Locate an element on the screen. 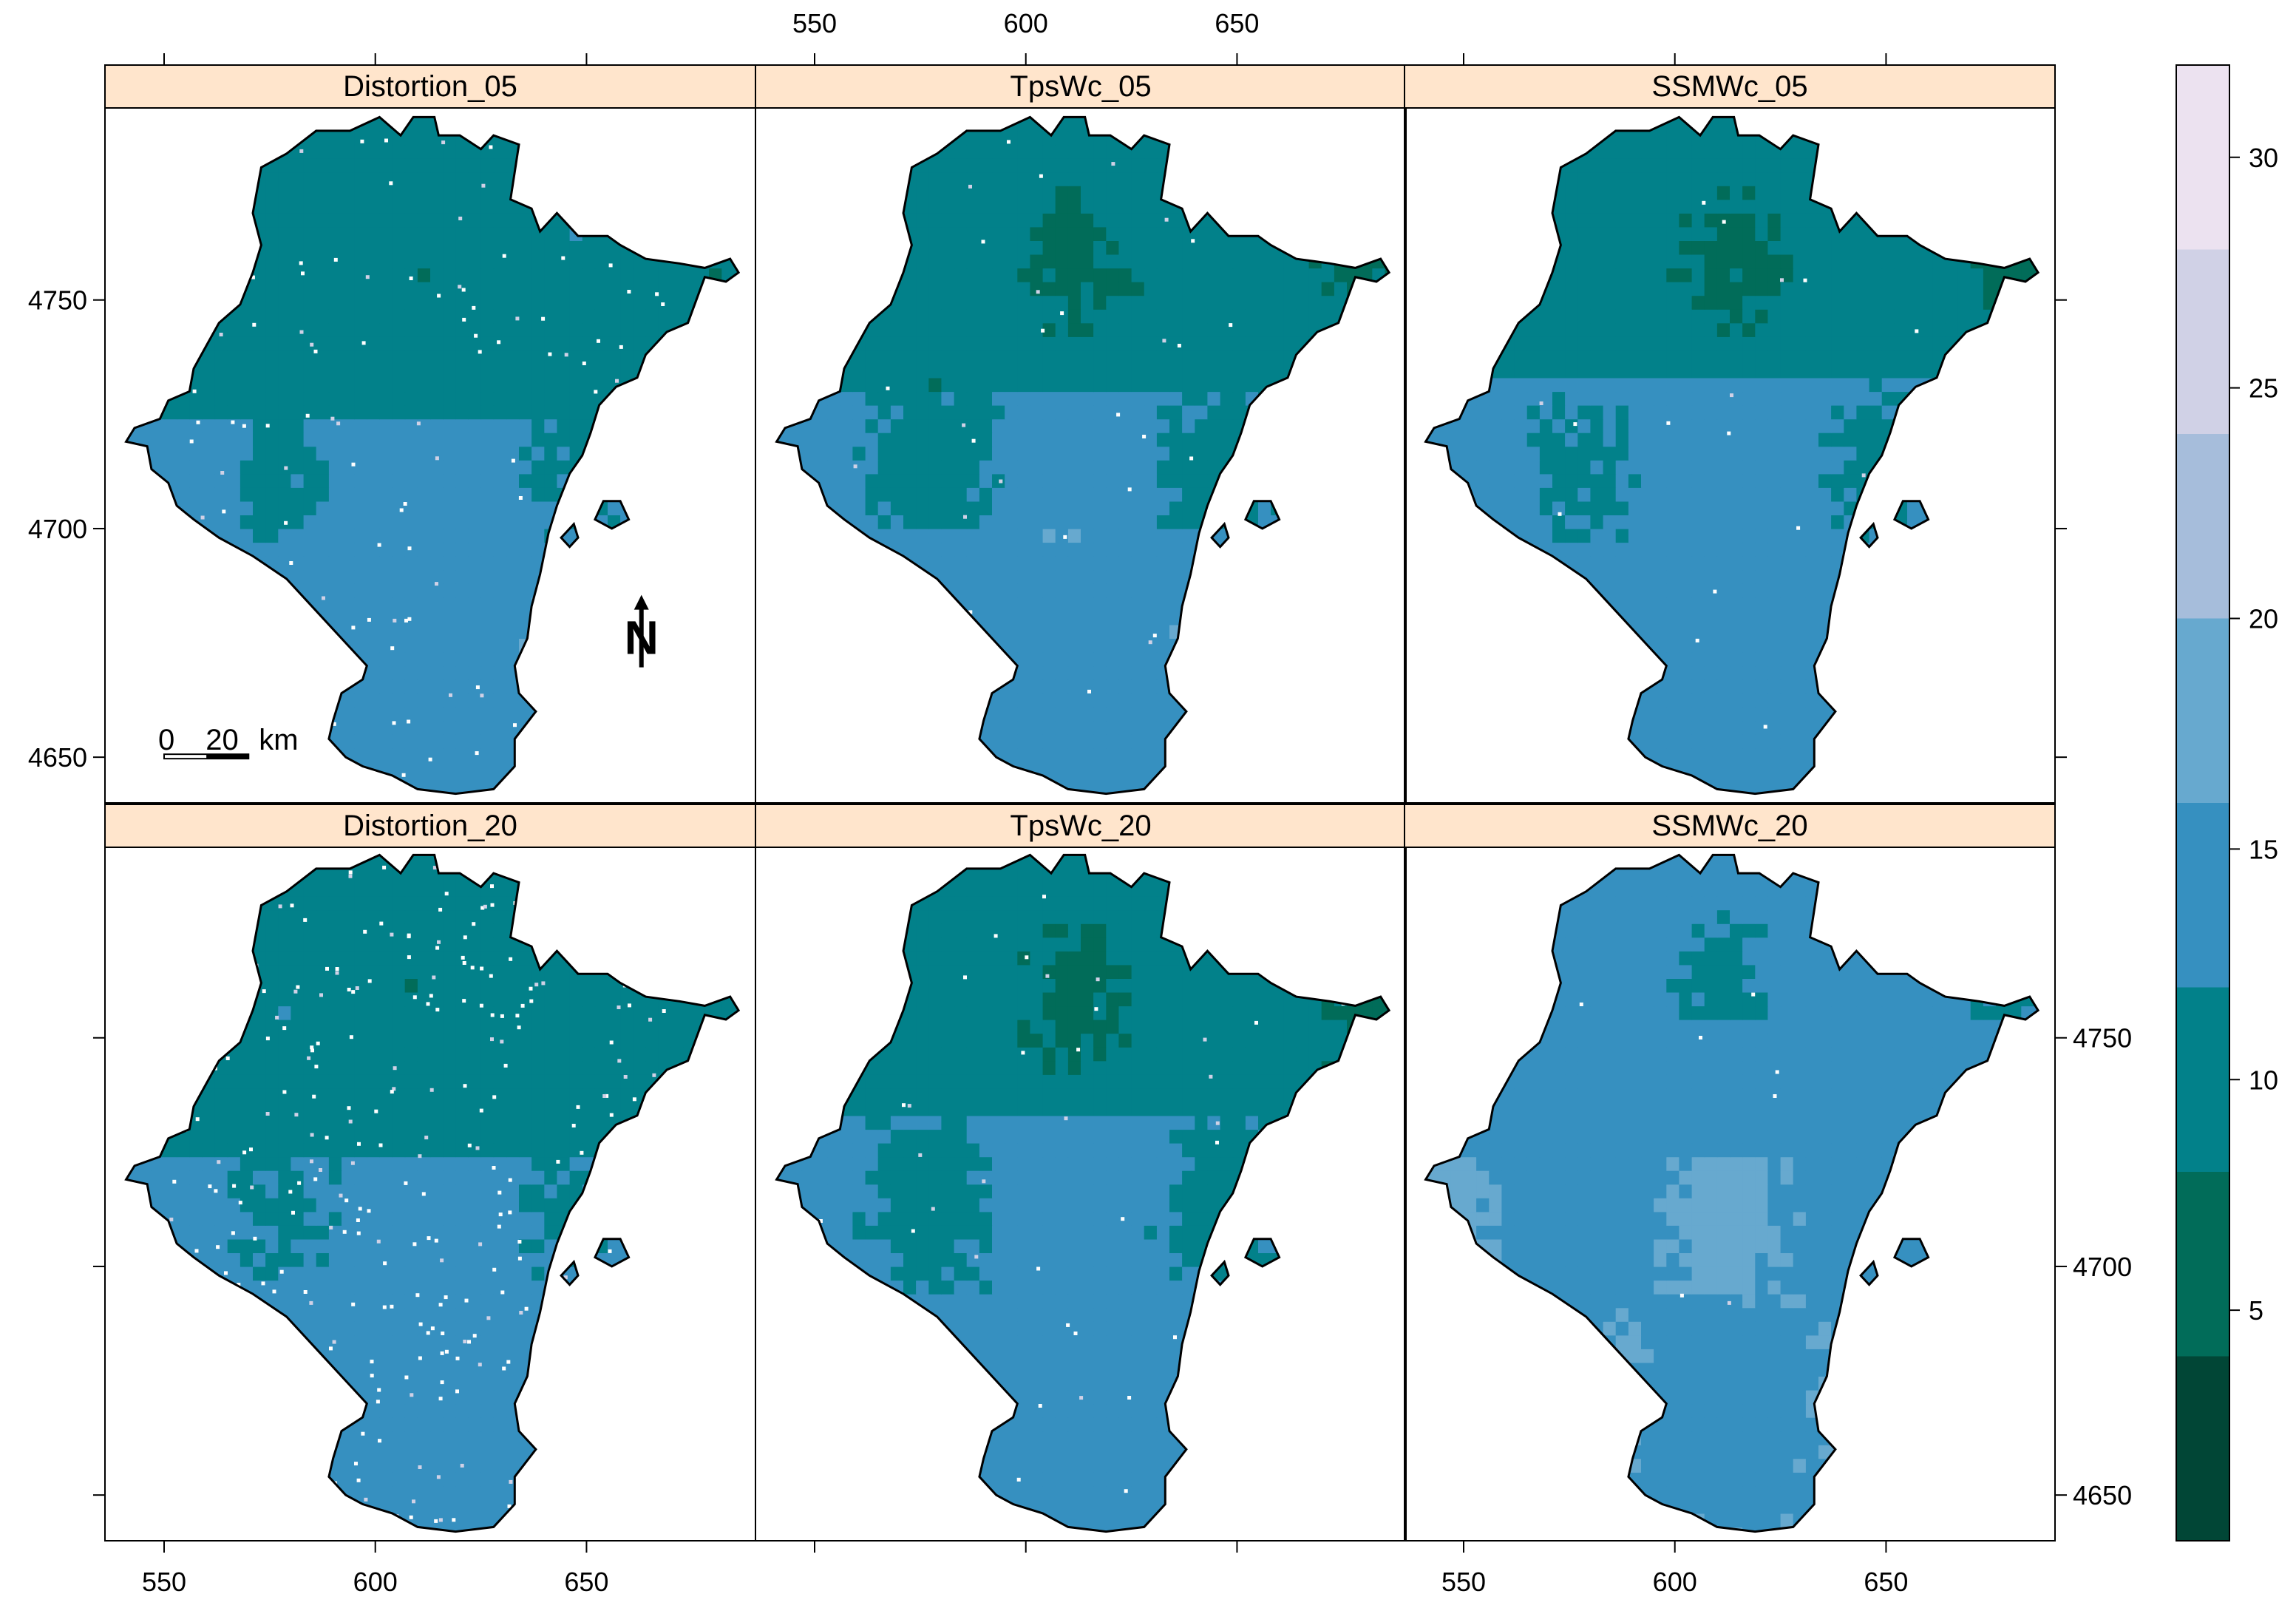 The image size is (2296, 1611). panel-t05: TpsWc_05 is located at coordinates (1081, 434).